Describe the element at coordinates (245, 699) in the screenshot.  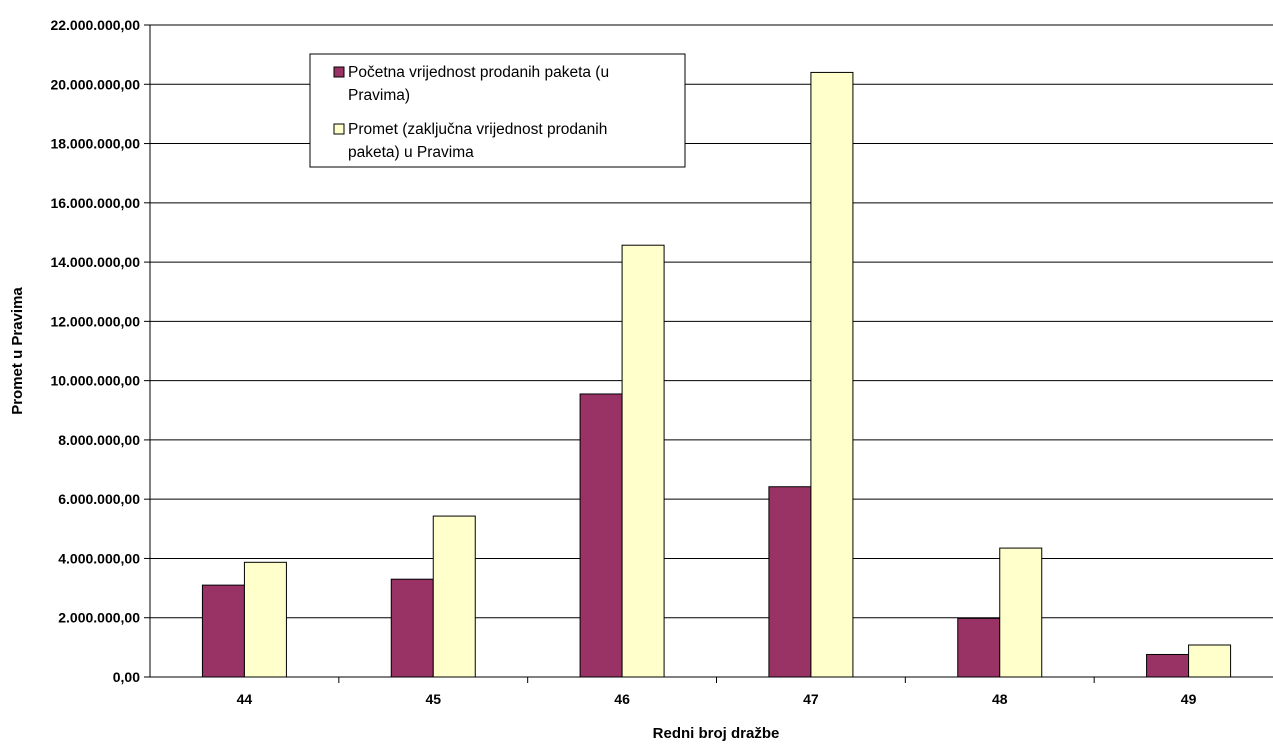
I see `x-tick-label: 44` at that location.